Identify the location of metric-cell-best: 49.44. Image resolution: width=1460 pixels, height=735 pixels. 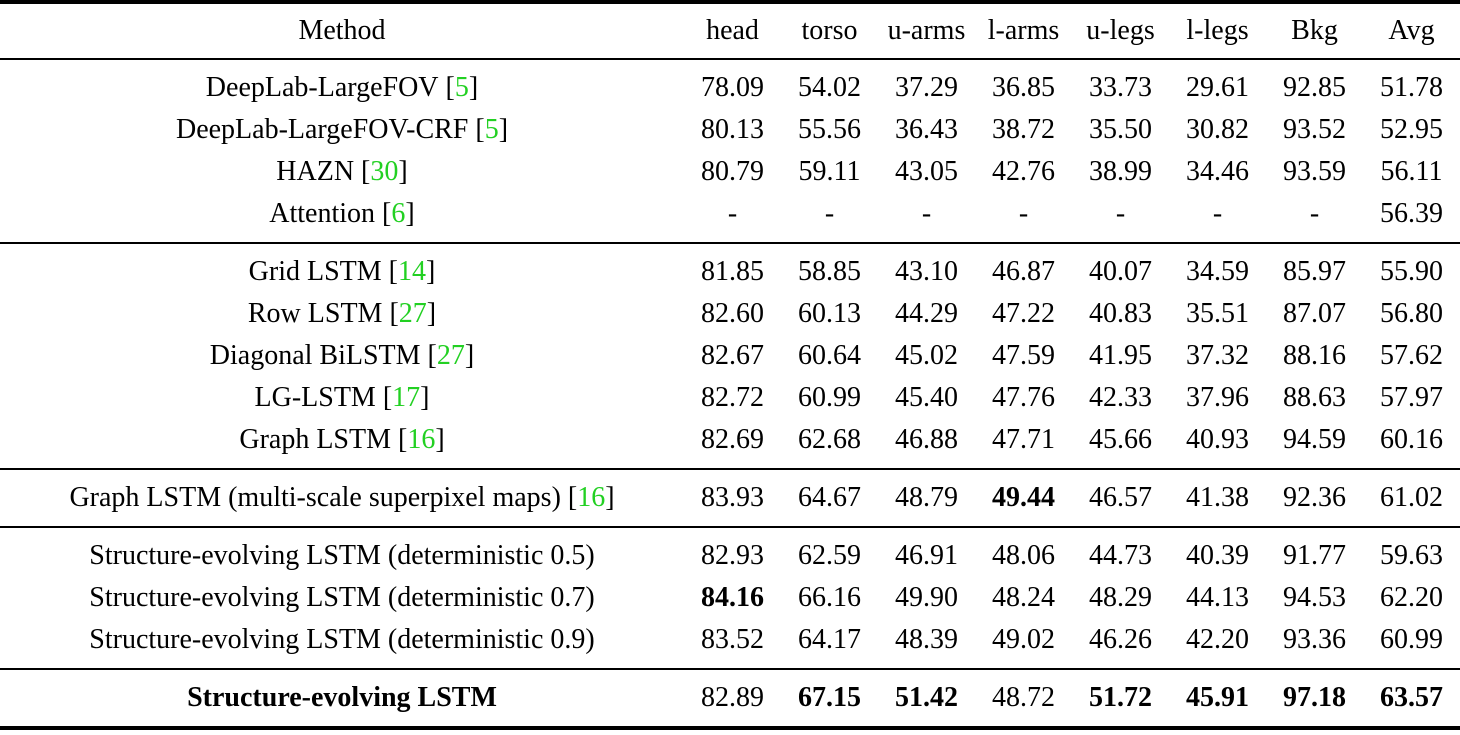
(1023, 497).